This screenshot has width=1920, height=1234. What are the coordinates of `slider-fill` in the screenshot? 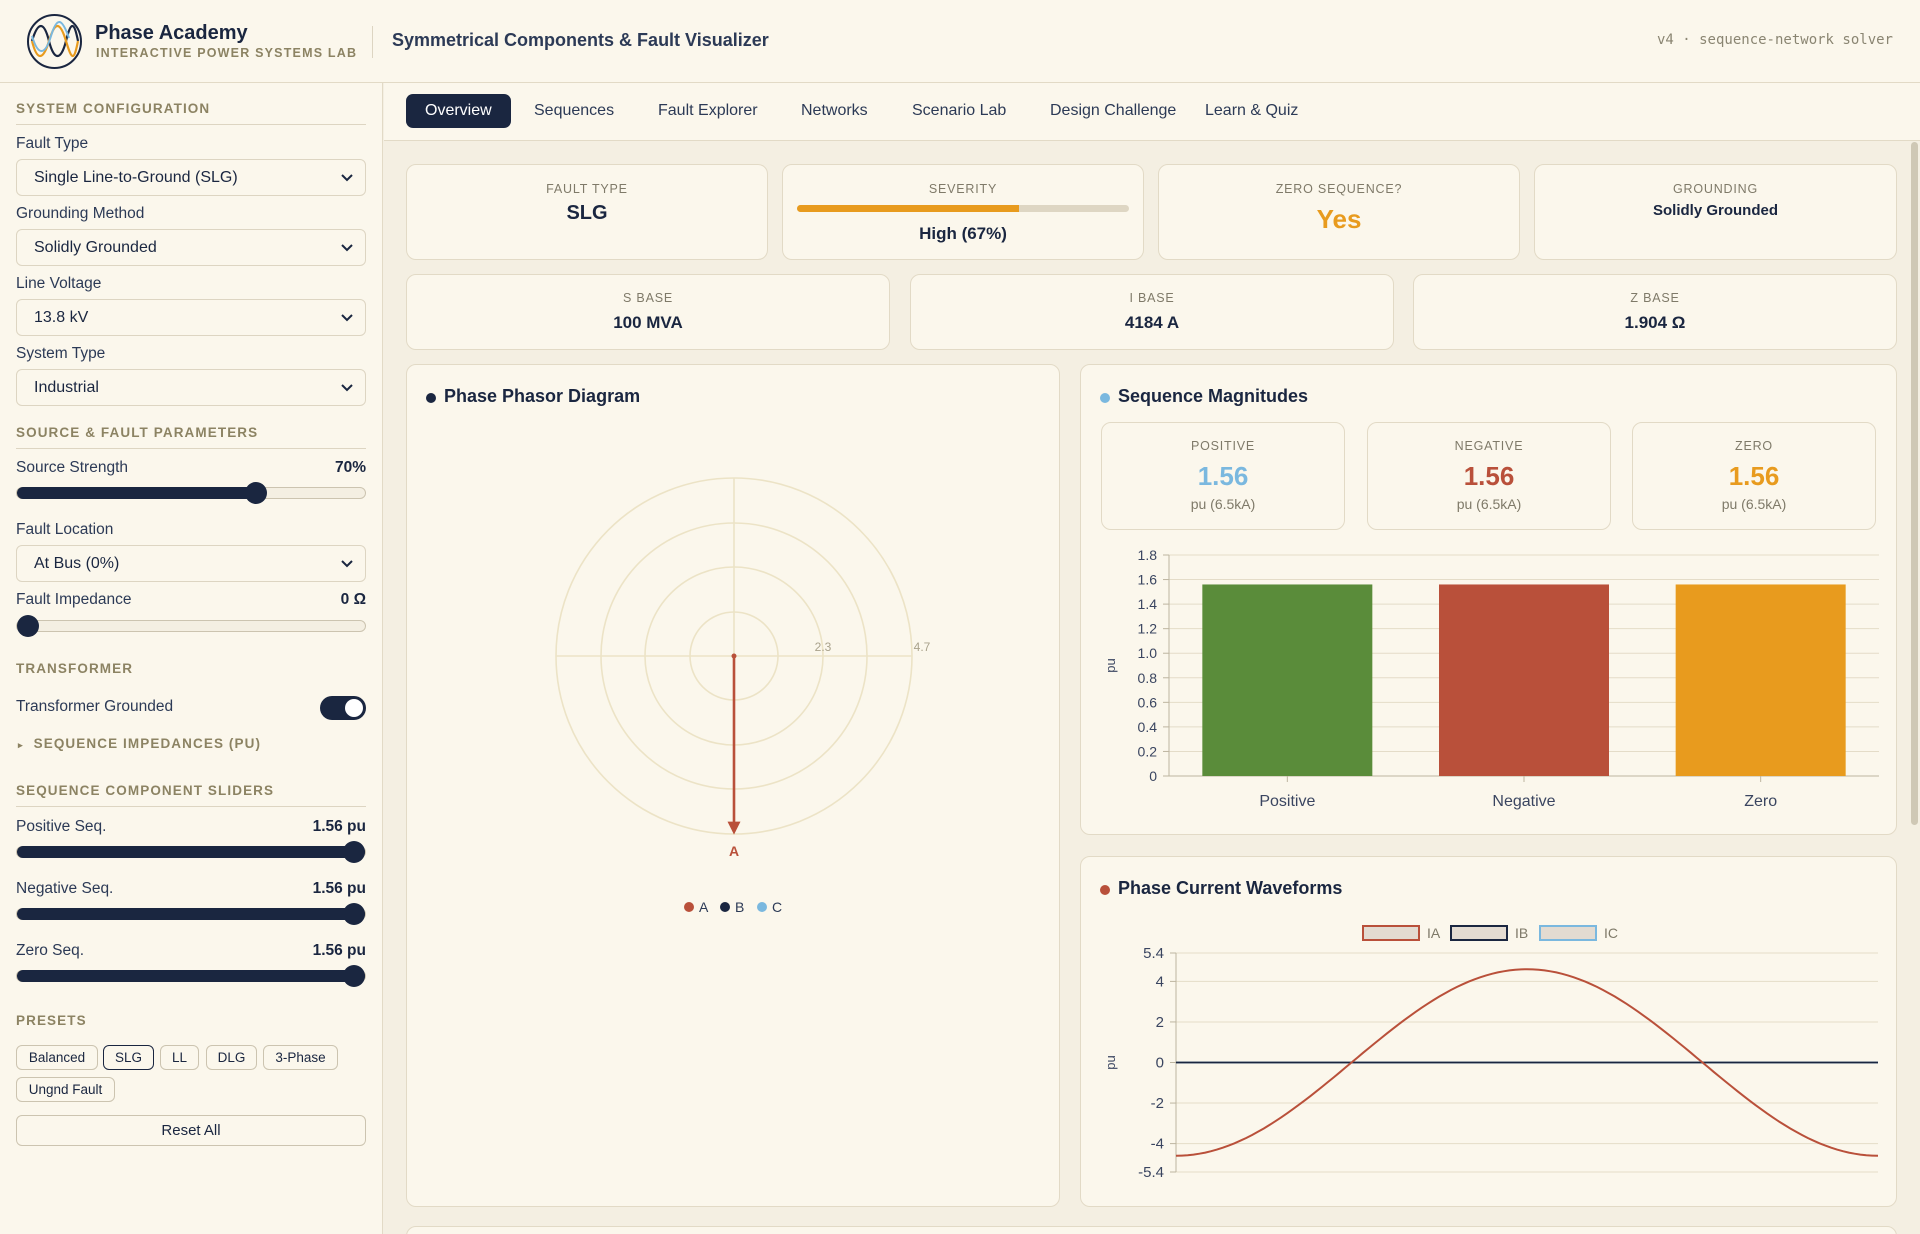 It's located at (191, 914).